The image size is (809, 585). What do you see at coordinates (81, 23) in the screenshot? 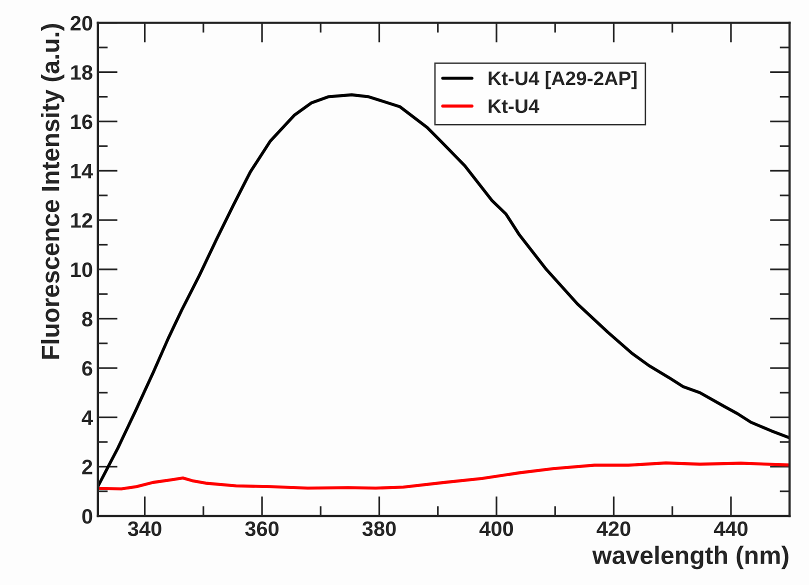
I see `y-tick-label: 20` at bounding box center [81, 23].